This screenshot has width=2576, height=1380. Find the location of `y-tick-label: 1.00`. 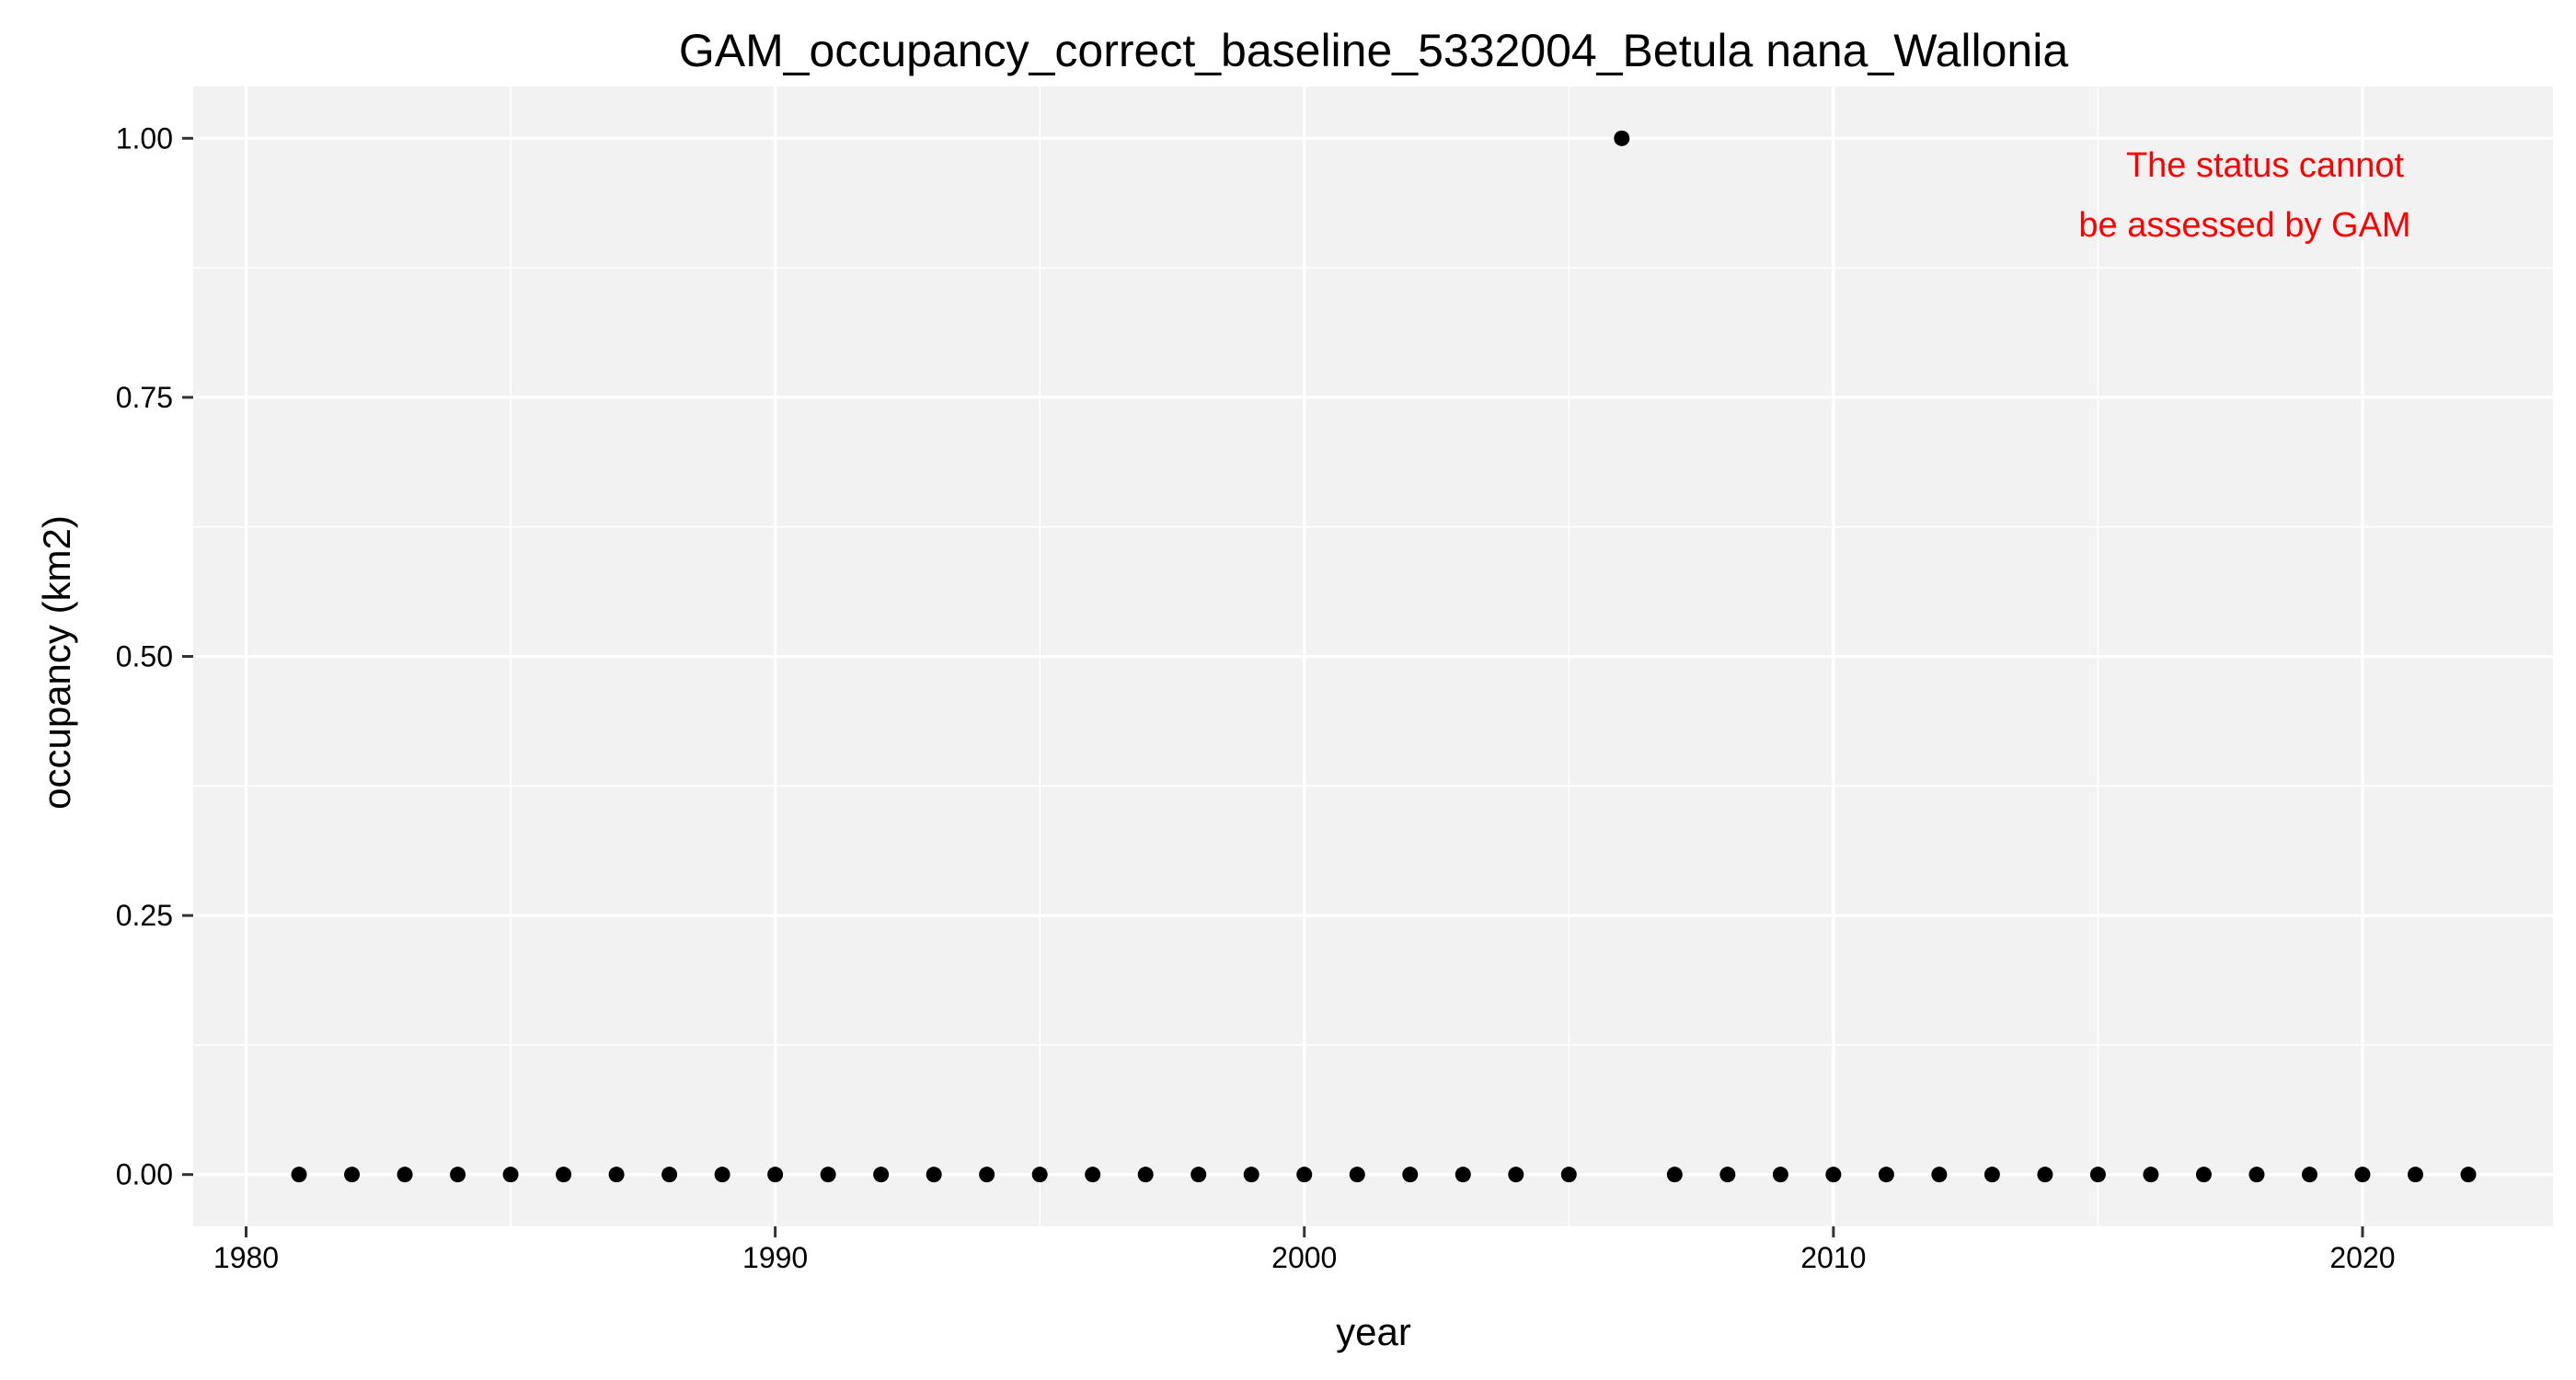

y-tick-label: 1.00 is located at coordinates (144, 138).